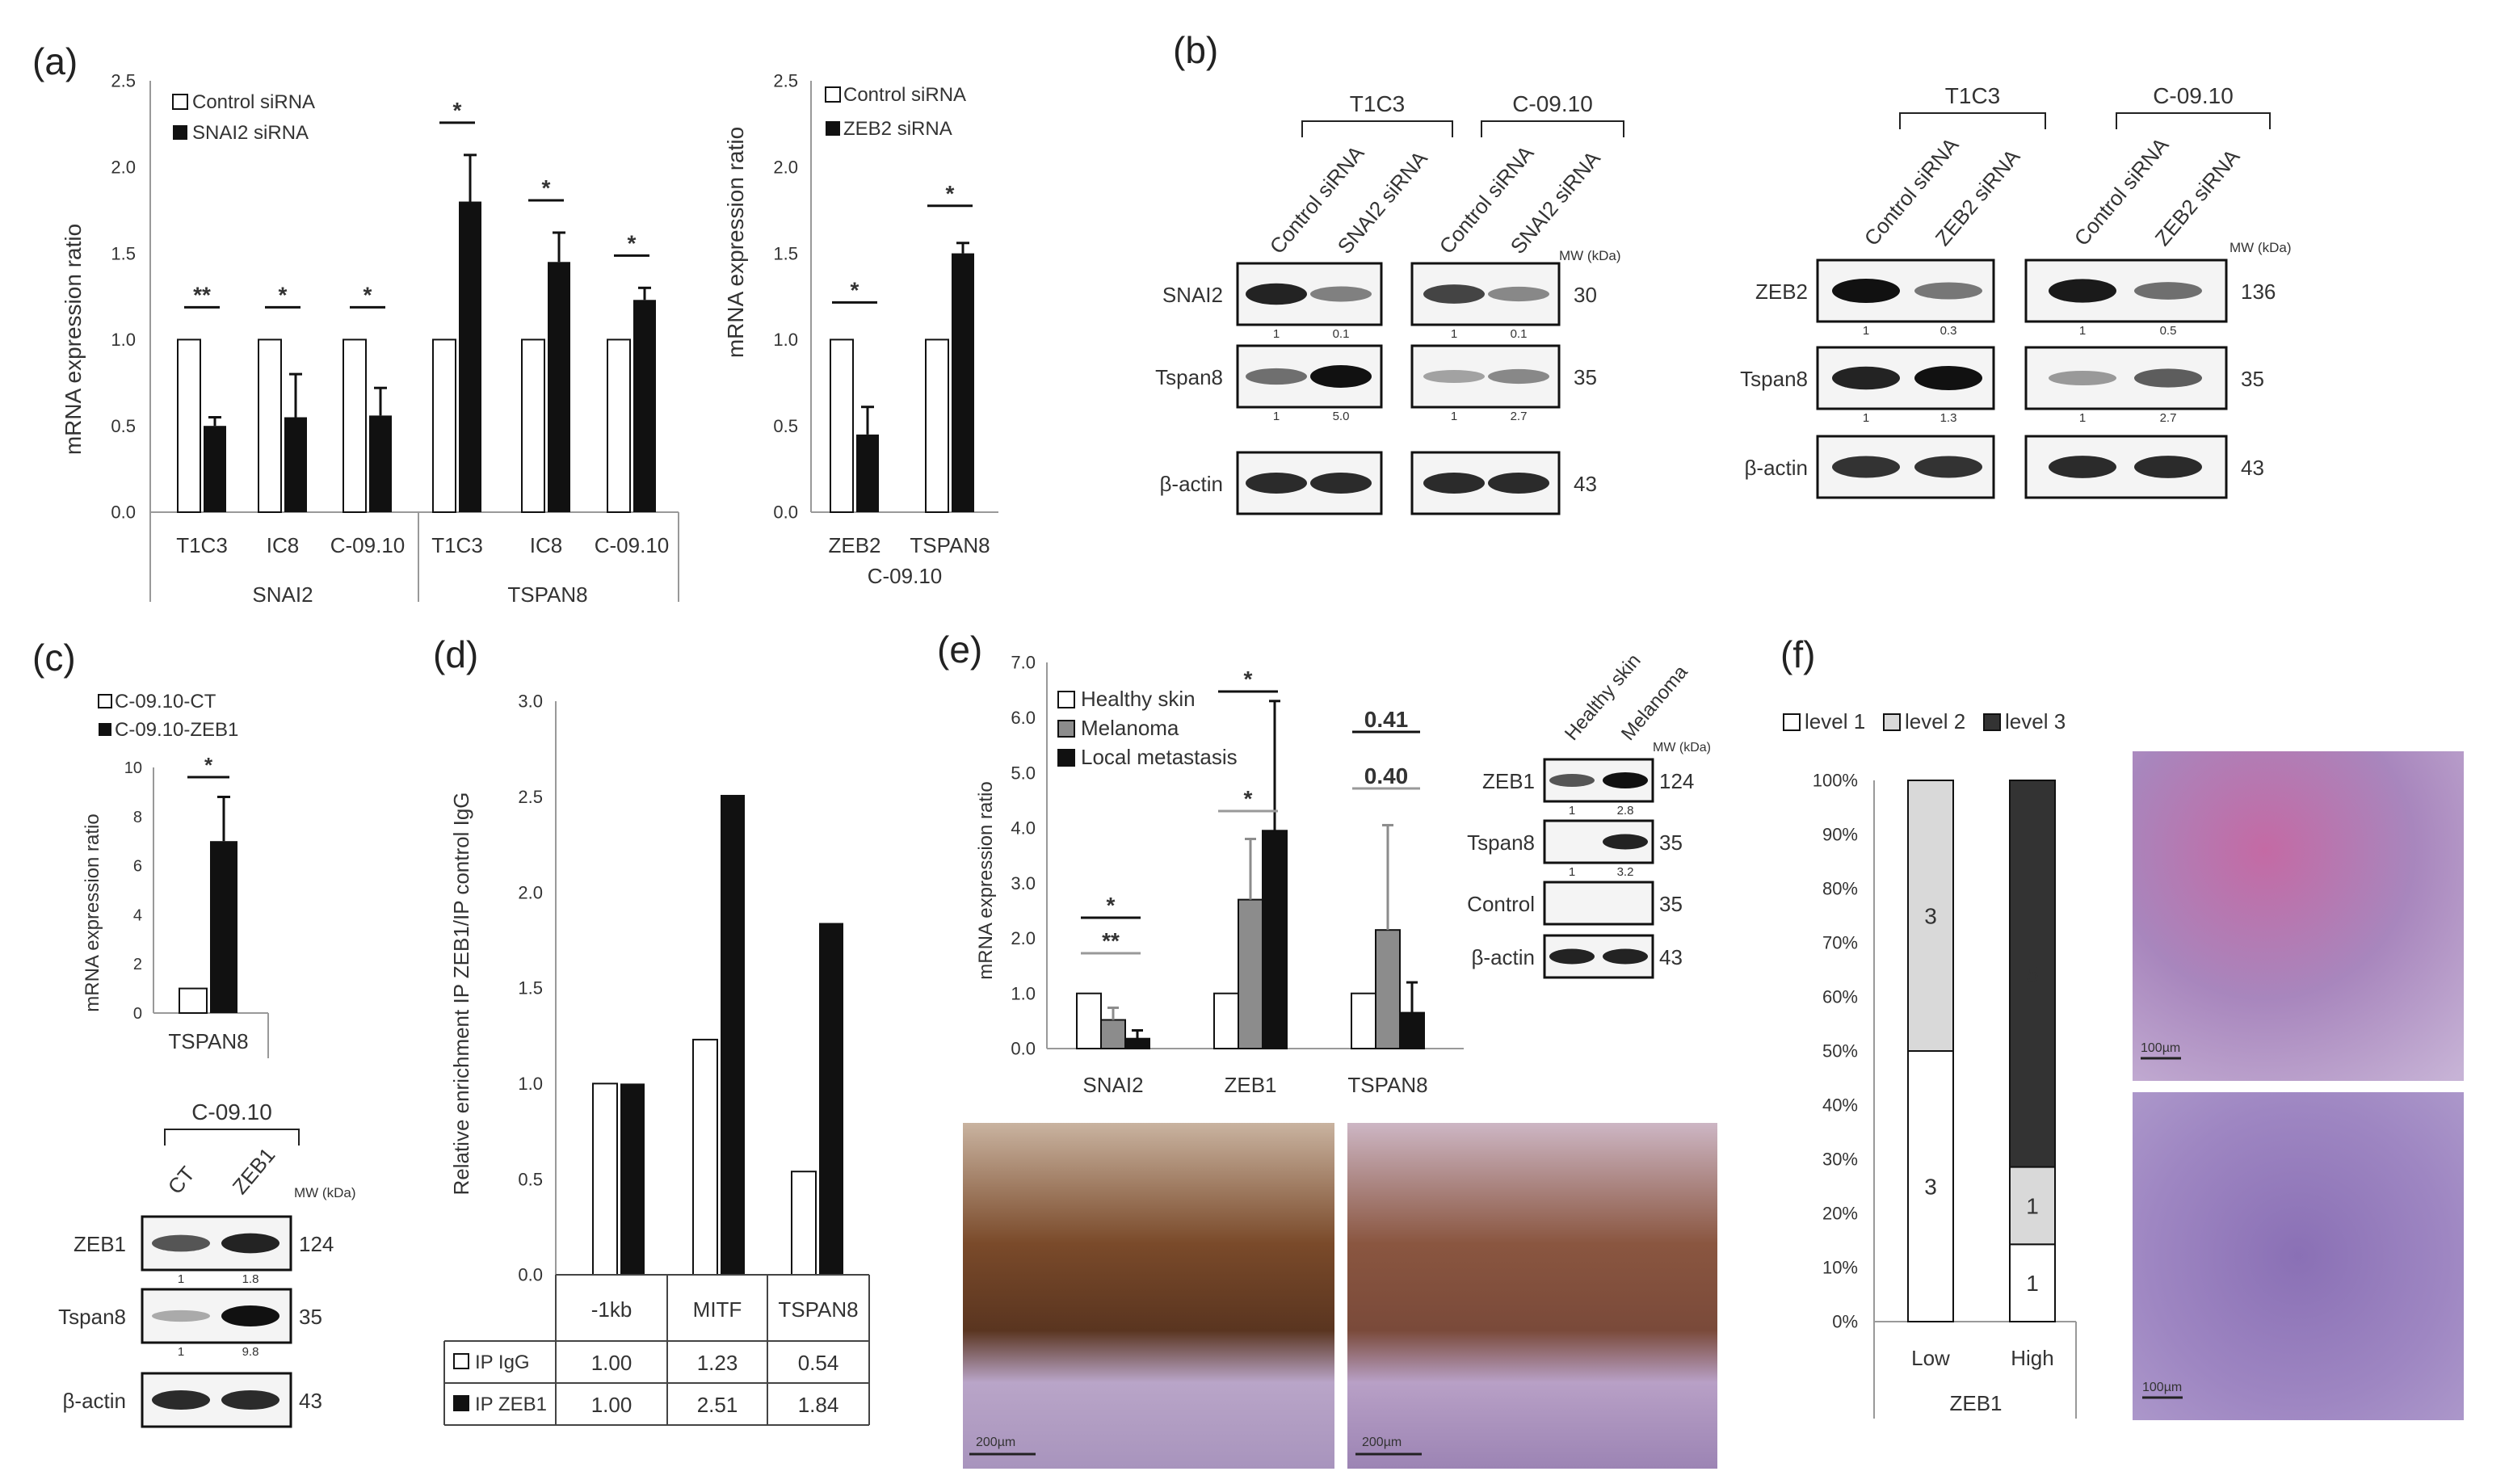  Describe the element at coordinates (254, 1171) in the screenshot. I see `blot-lane-label: ZEB1` at that location.